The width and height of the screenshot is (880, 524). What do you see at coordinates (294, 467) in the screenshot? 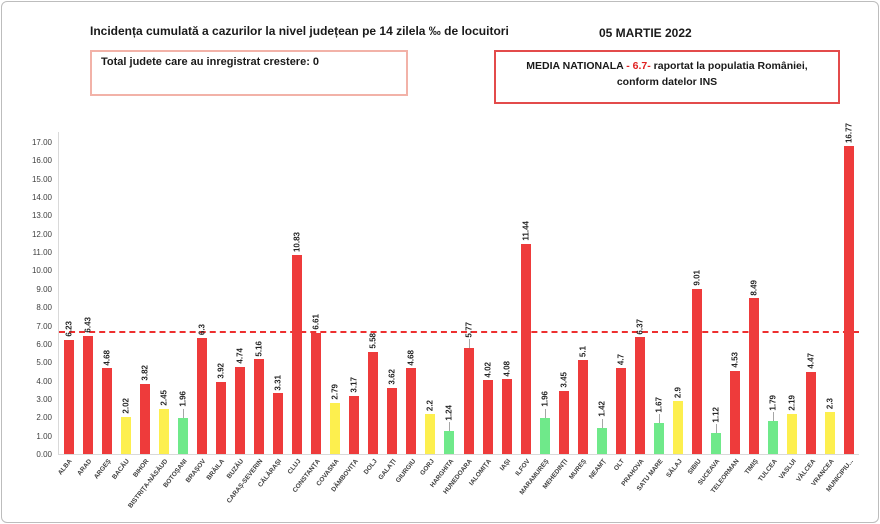
I see `x-axis-label: CLUJ` at bounding box center [294, 467].